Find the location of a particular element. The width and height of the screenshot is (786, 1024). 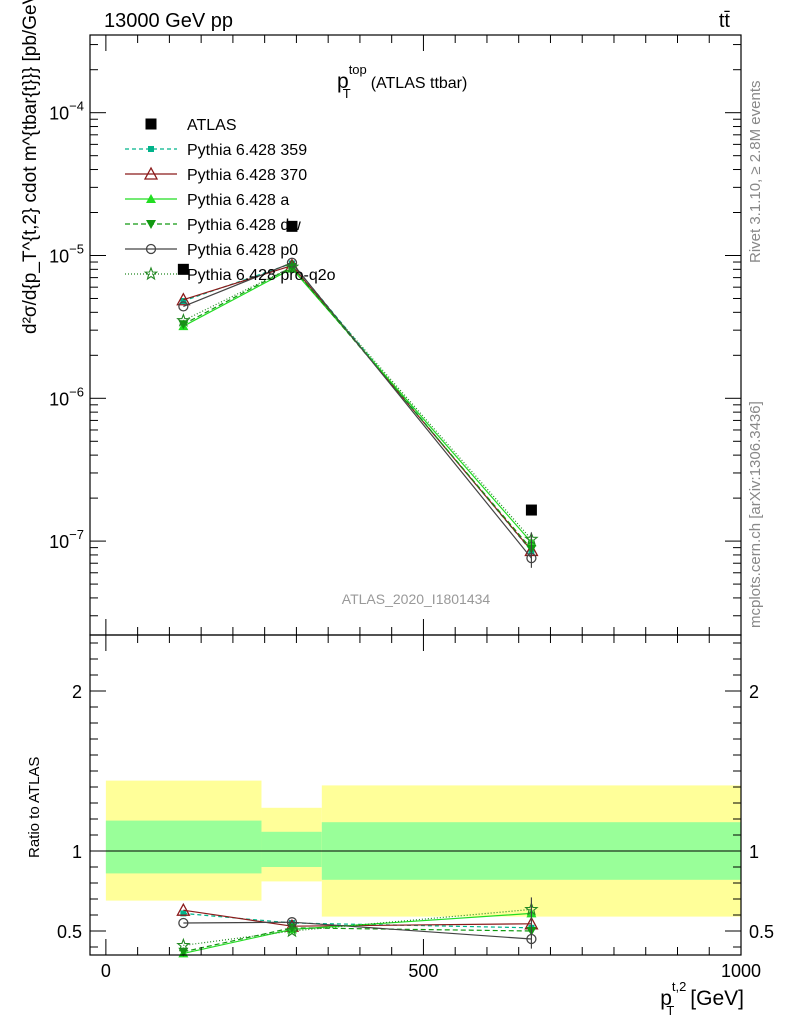

main-ytick-label-2: 10⁻⁵ is located at coordinates (66, 253).